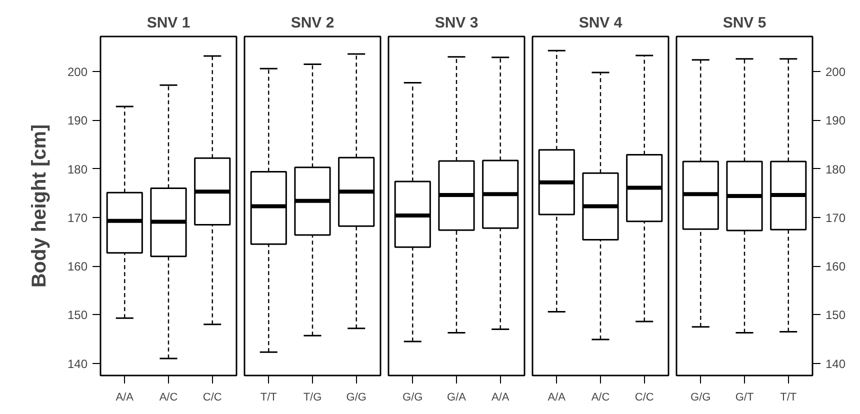 The width and height of the screenshot is (860, 414). What do you see at coordinates (168, 23) in the screenshot?
I see `chart-title: SNV 1` at bounding box center [168, 23].